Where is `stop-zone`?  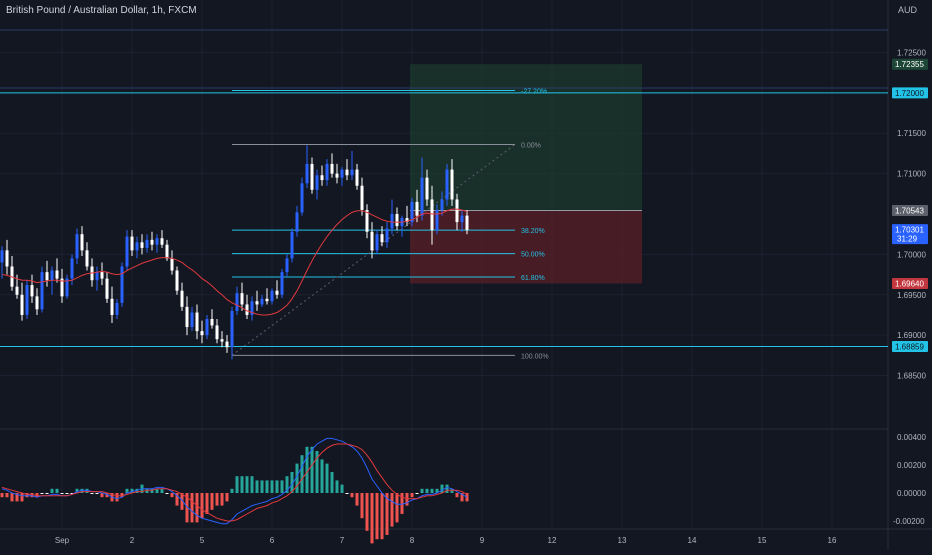
stop-zone is located at coordinates (526, 247).